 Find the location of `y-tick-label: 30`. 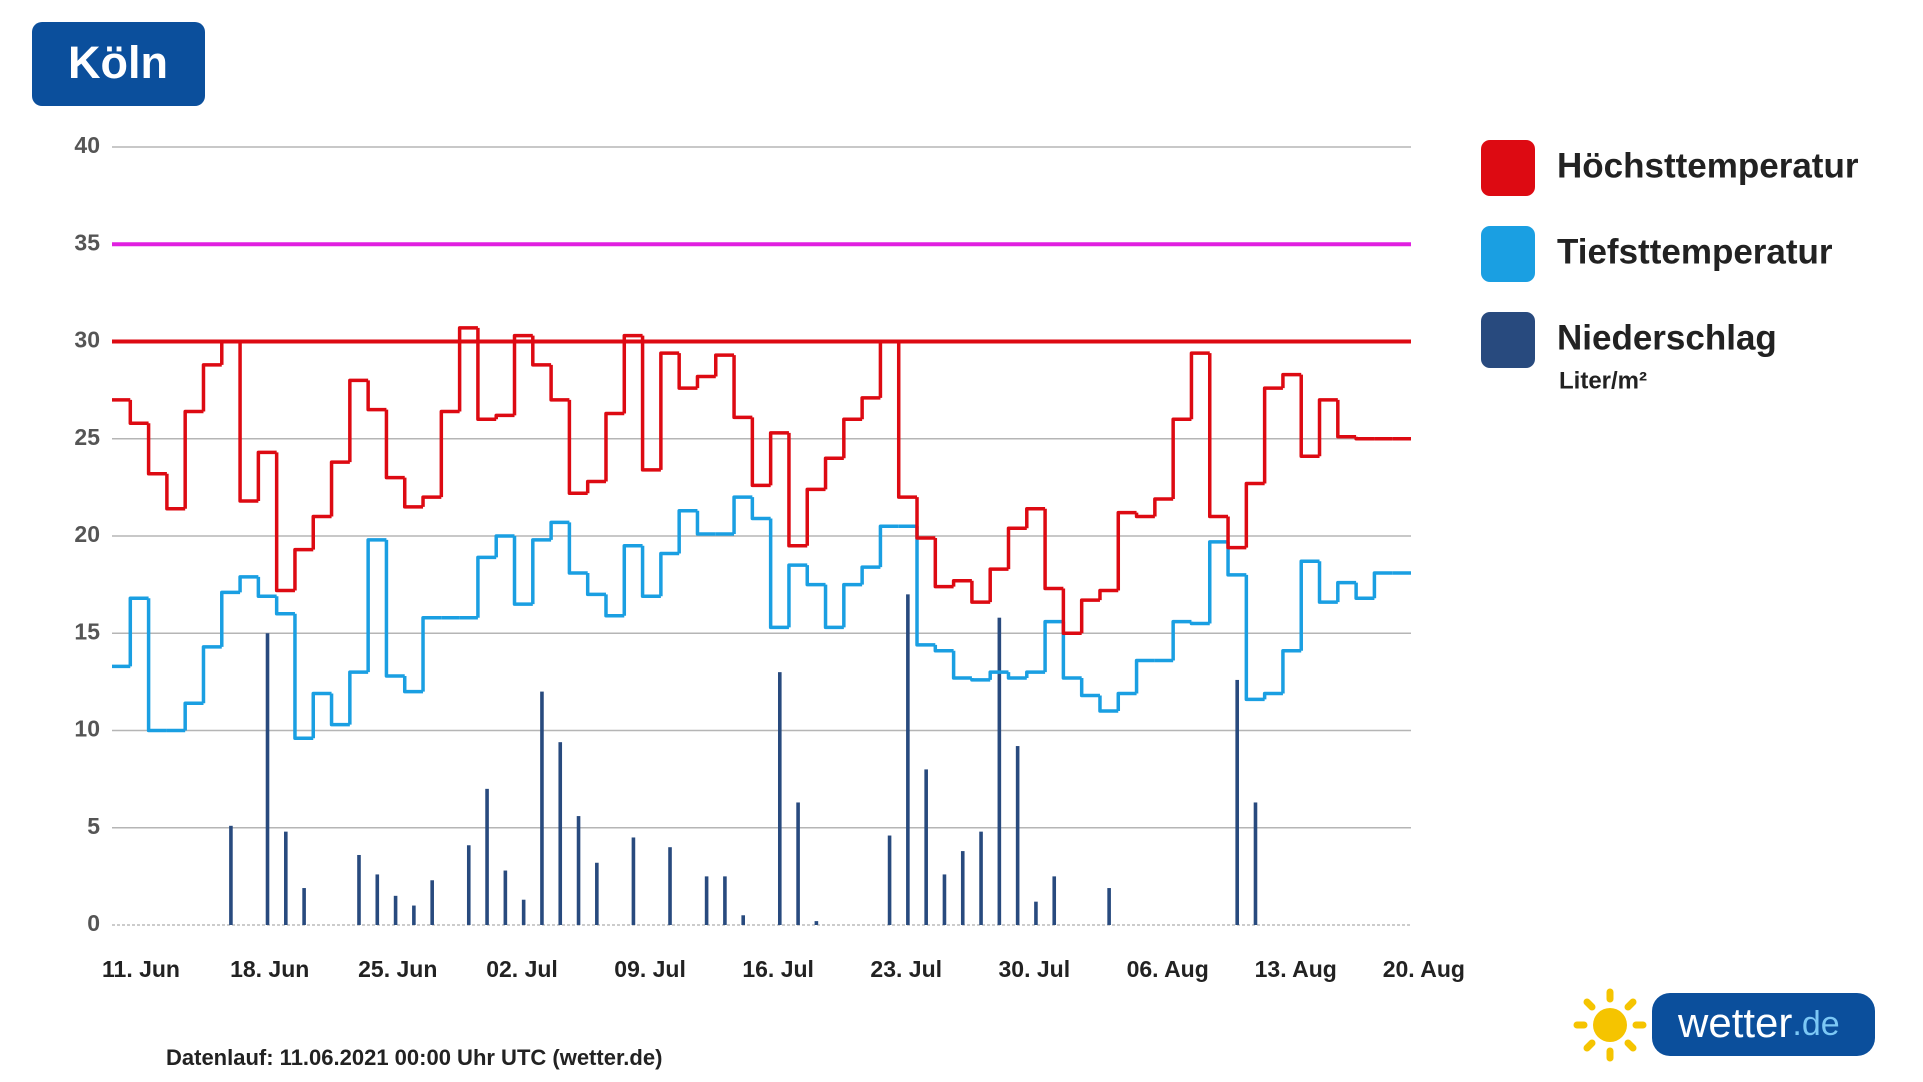

y-tick-label: 30 is located at coordinates (87, 340).